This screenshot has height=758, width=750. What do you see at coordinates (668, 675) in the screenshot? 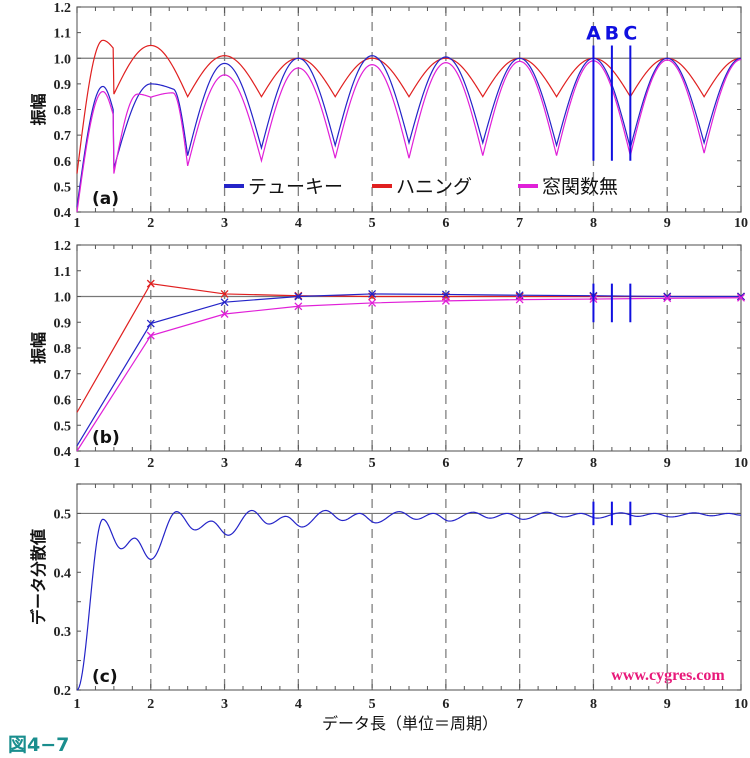
I see `watermark: www.cygres.com` at bounding box center [668, 675].